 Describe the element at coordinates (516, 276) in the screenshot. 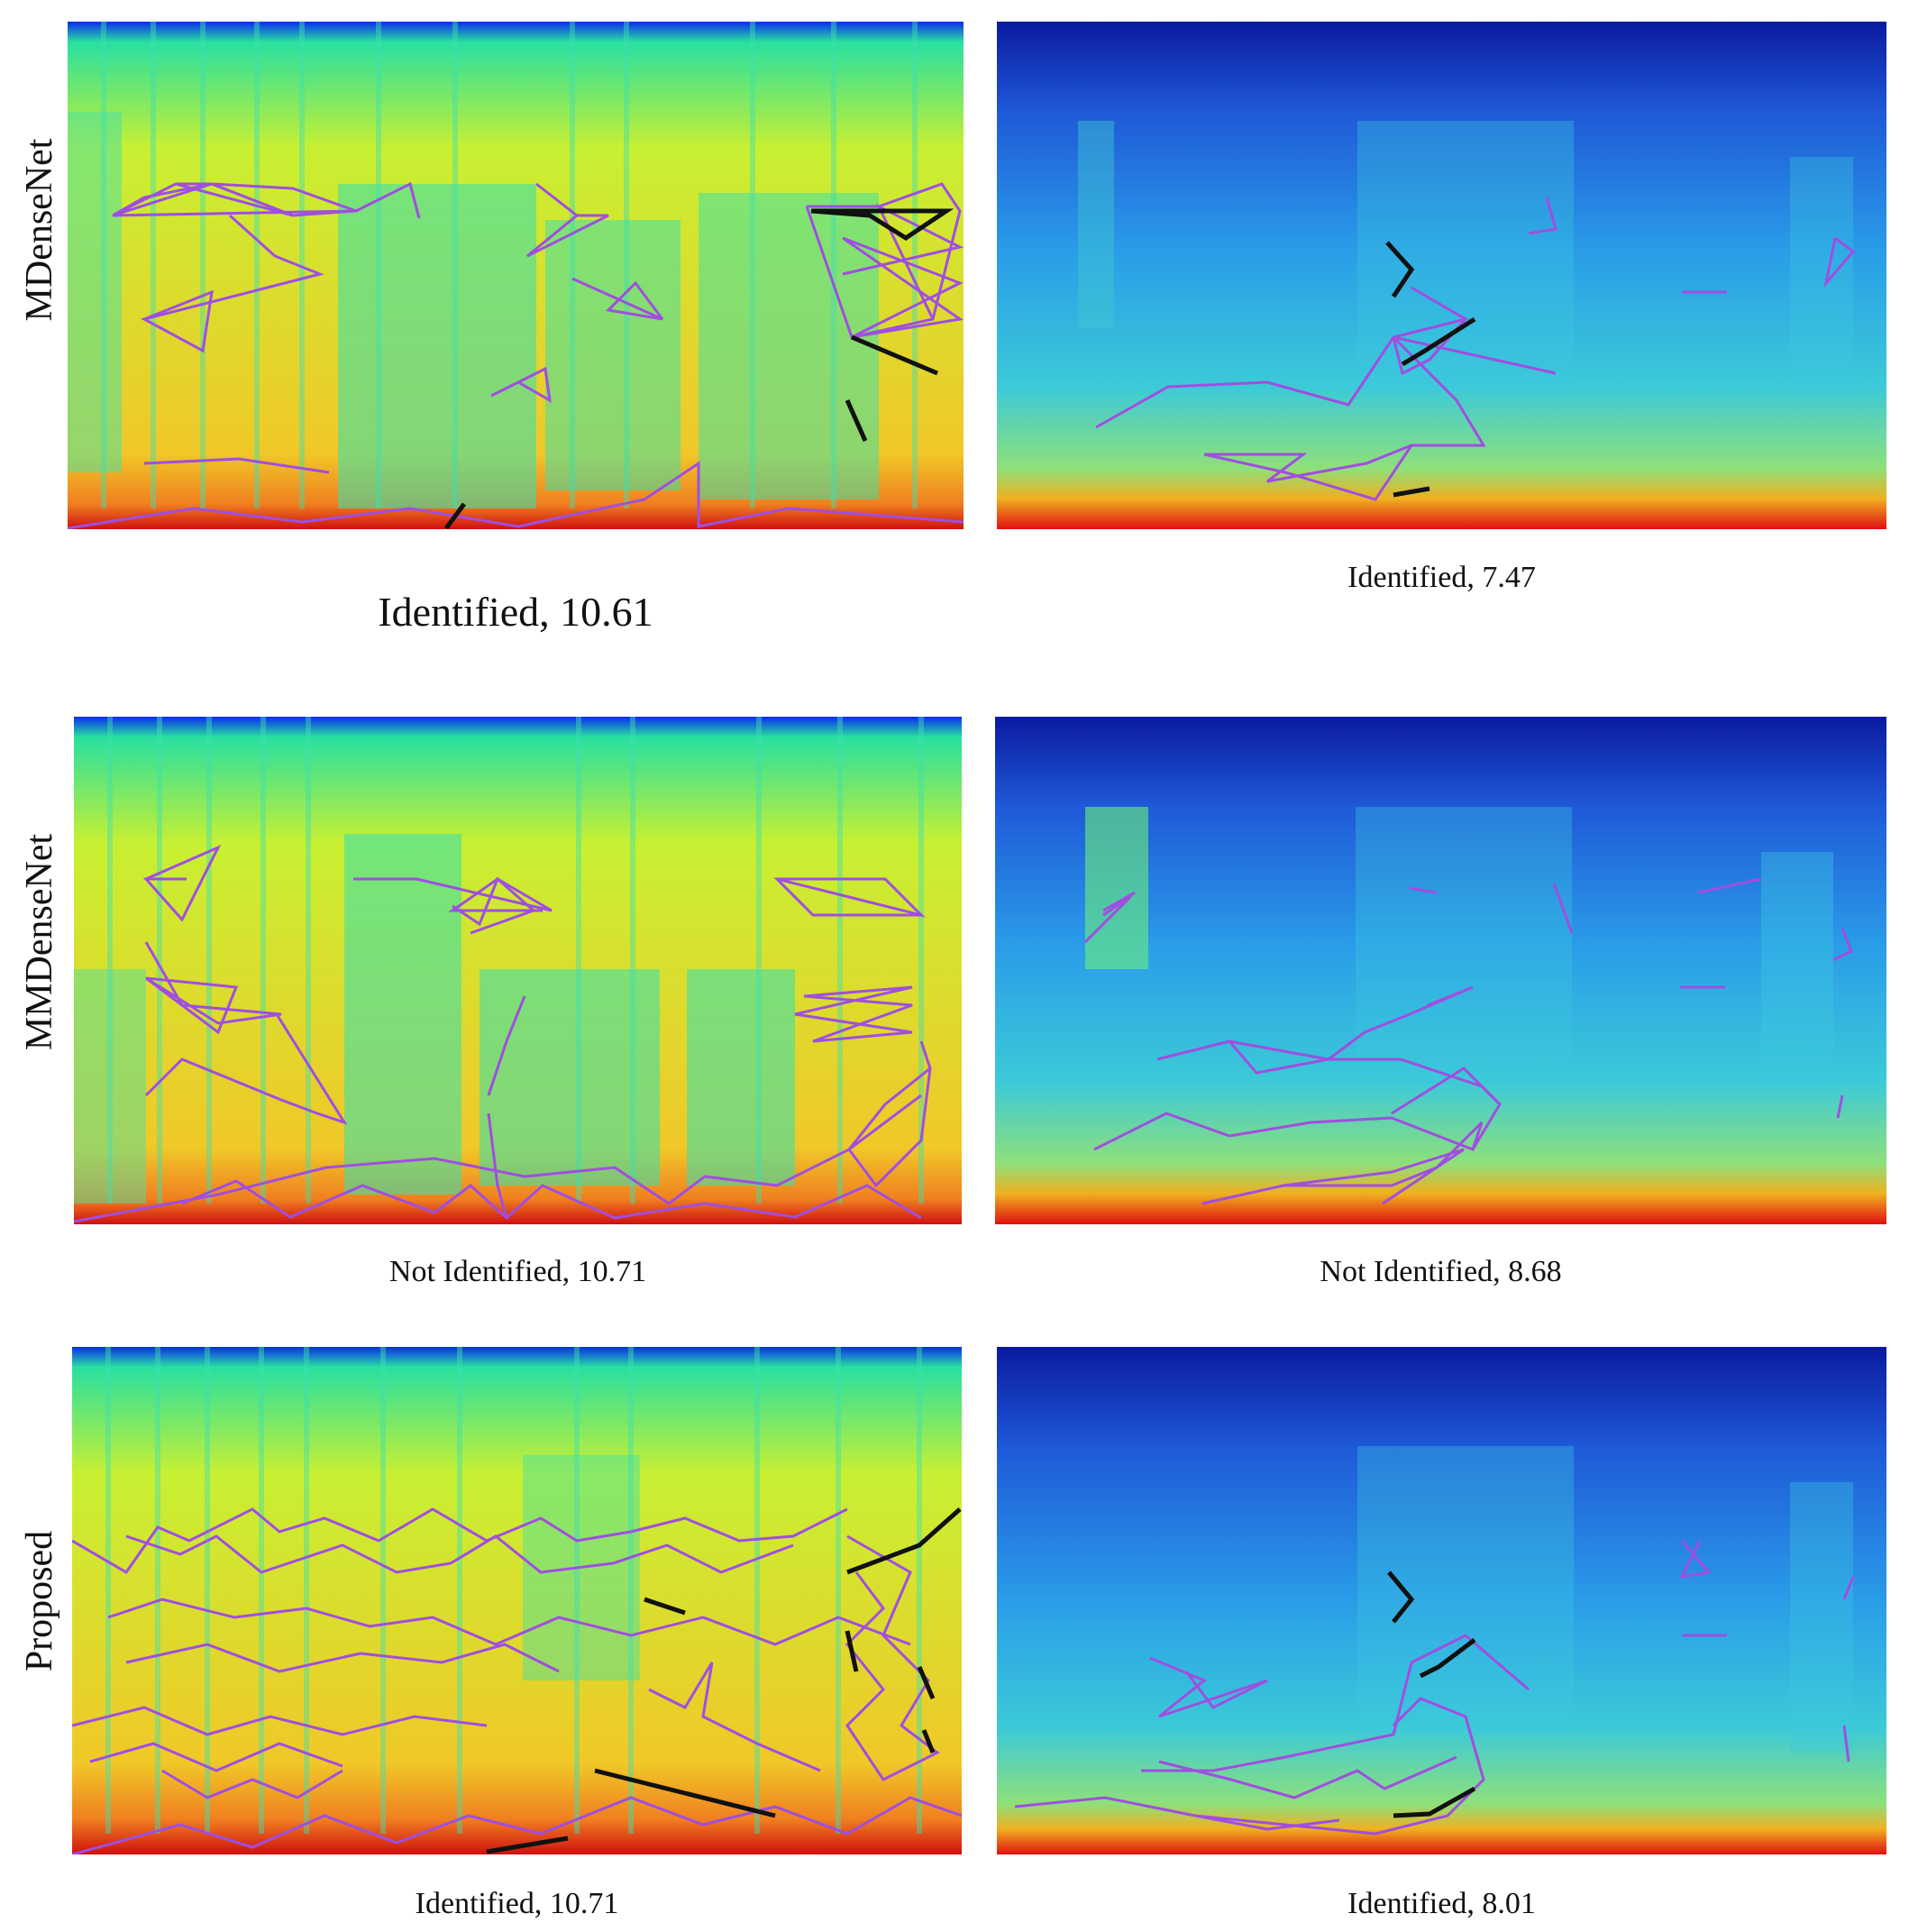

I see `spectrogram-panel-mdensenet-left` at that location.